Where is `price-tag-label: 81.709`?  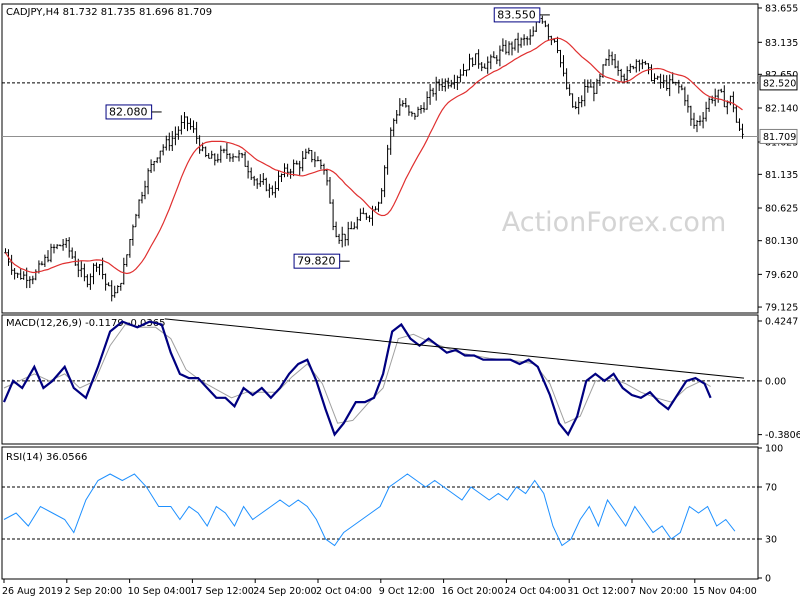
price-tag-label: 81.709 is located at coordinates (779, 137).